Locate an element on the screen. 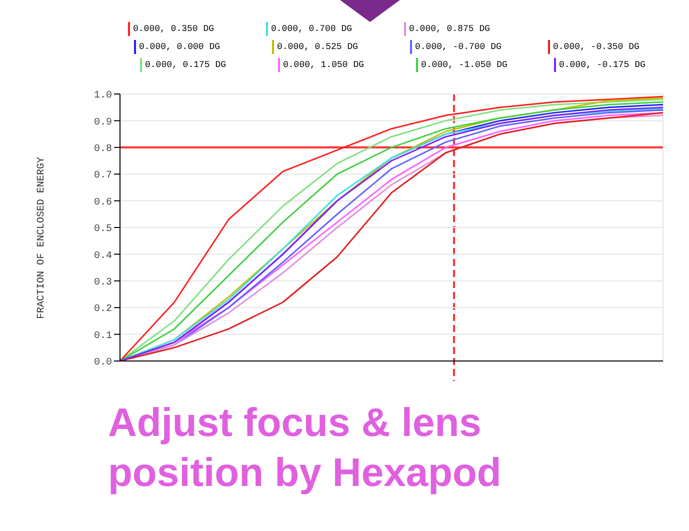 The image size is (689, 531). y-tick-label: 0.8 is located at coordinates (103, 149).